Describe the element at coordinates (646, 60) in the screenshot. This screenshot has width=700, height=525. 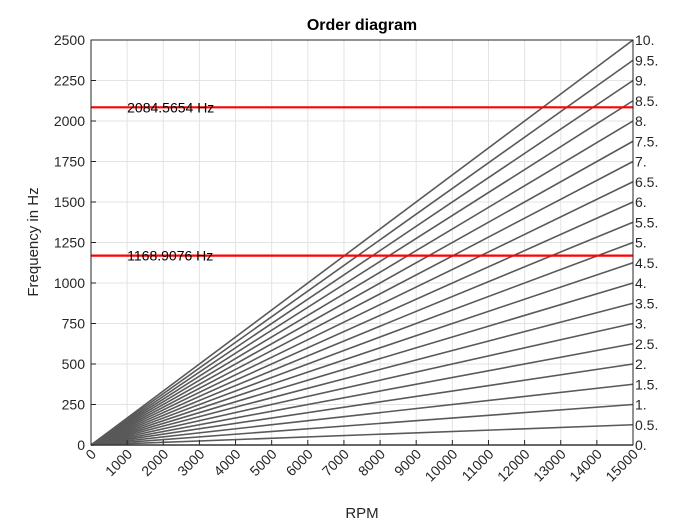
I see `order-label: 9.5.` at that location.